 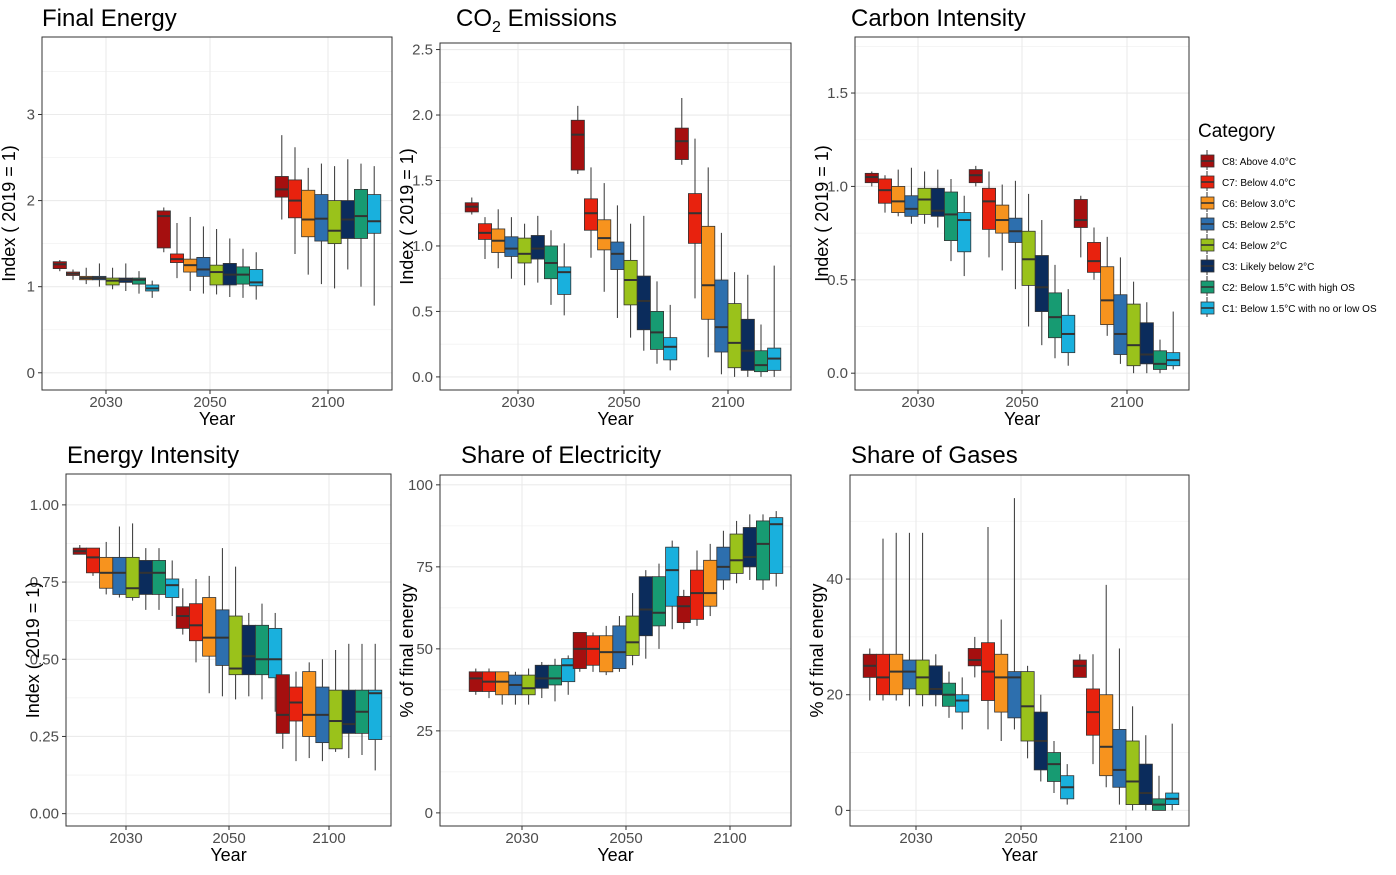 What do you see at coordinates (172, 588) in the screenshot?
I see `box-2030-C1` at bounding box center [172, 588].